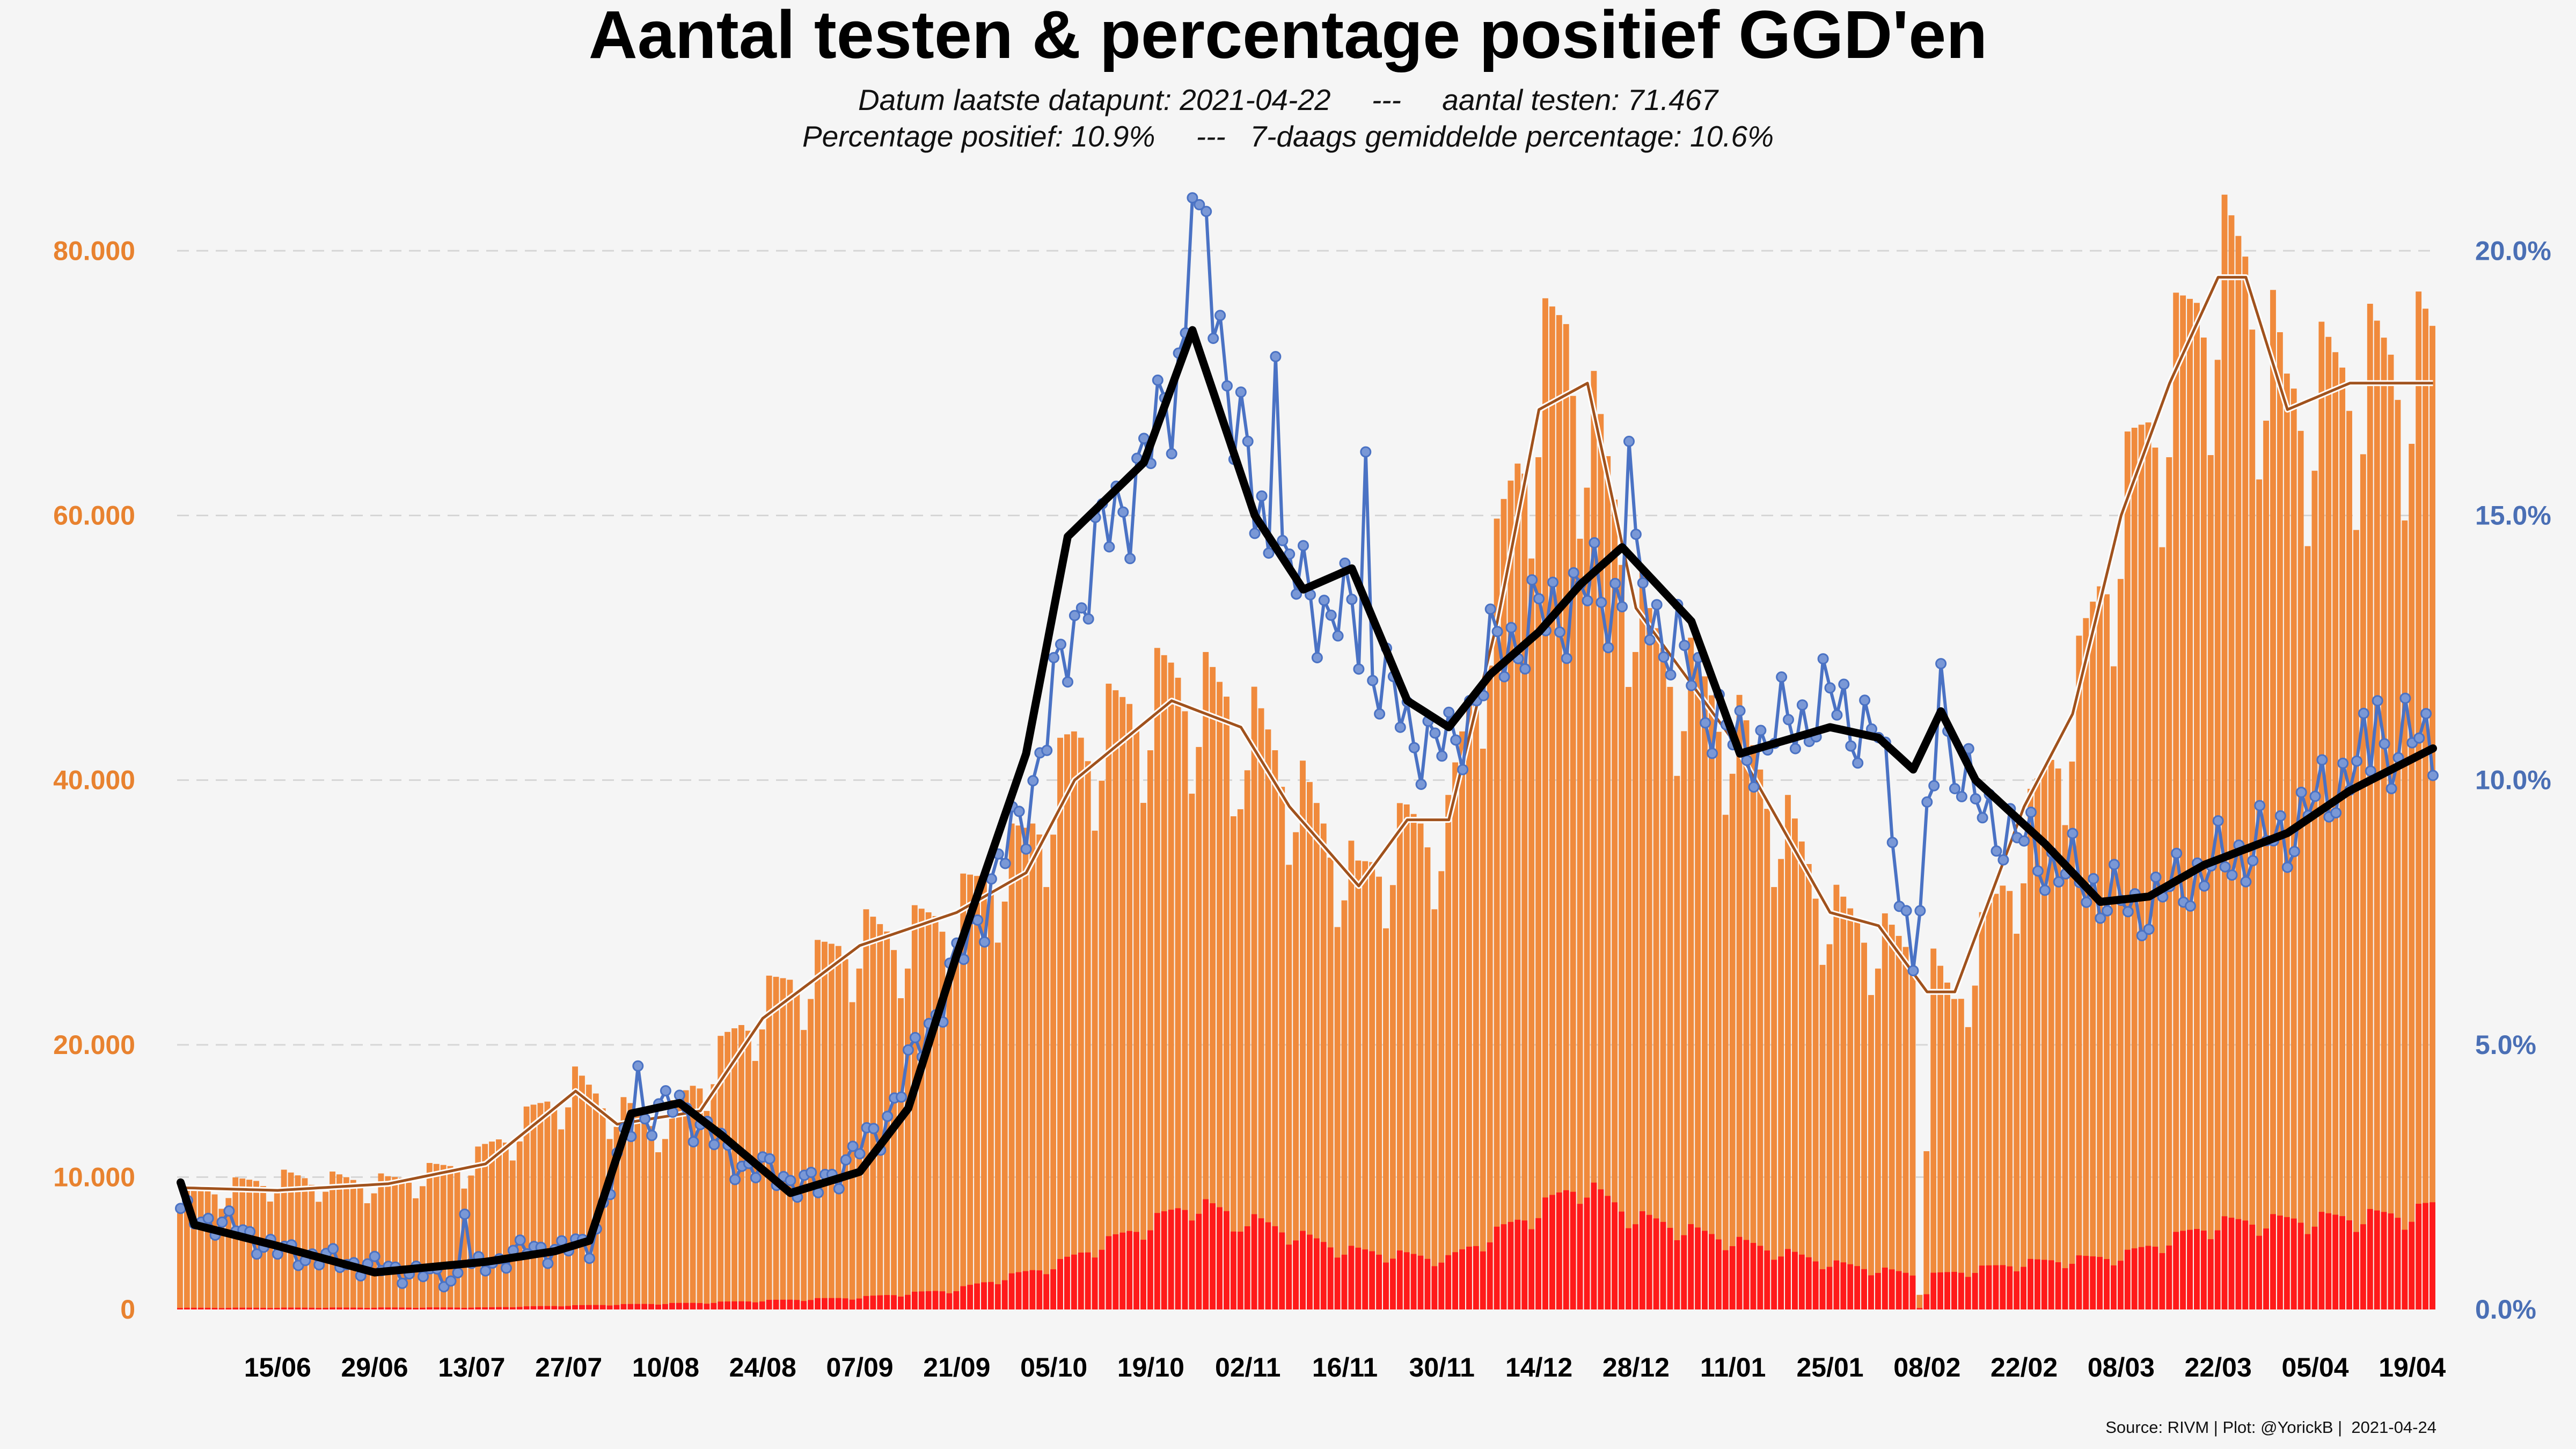 This screenshot has height=1449, width=2576. I want to click on right-tick-label: 20.0%, so click(2513, 251).